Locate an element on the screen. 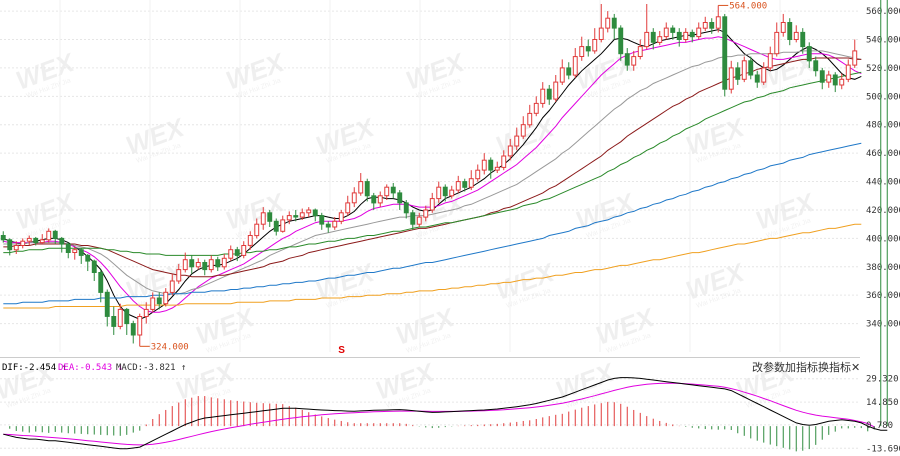 The height and width of the screenshot is (456, 900). add-indicator-button: 加指标 is located at coordinates (801, 367).